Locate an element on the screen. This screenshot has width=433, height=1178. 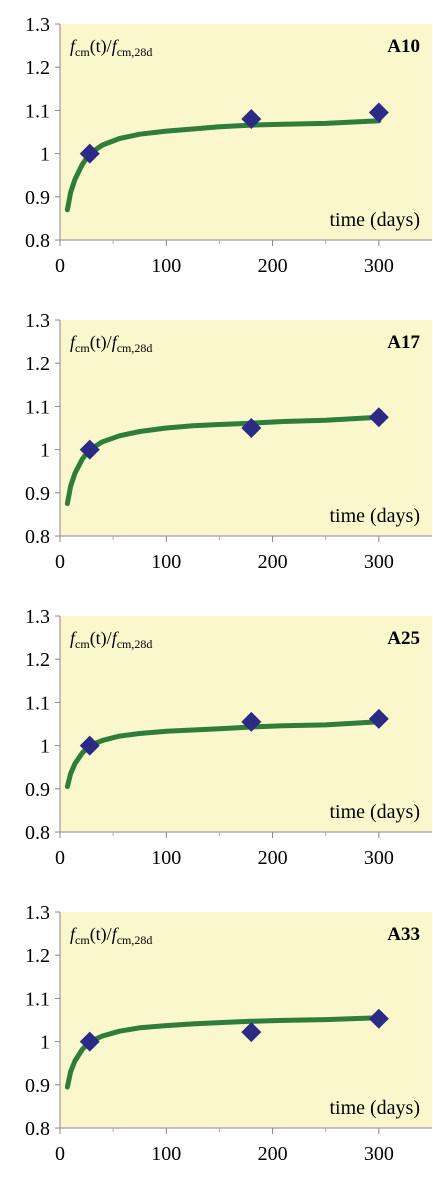
chart-title: A10 is located at coordinates (403, 46).